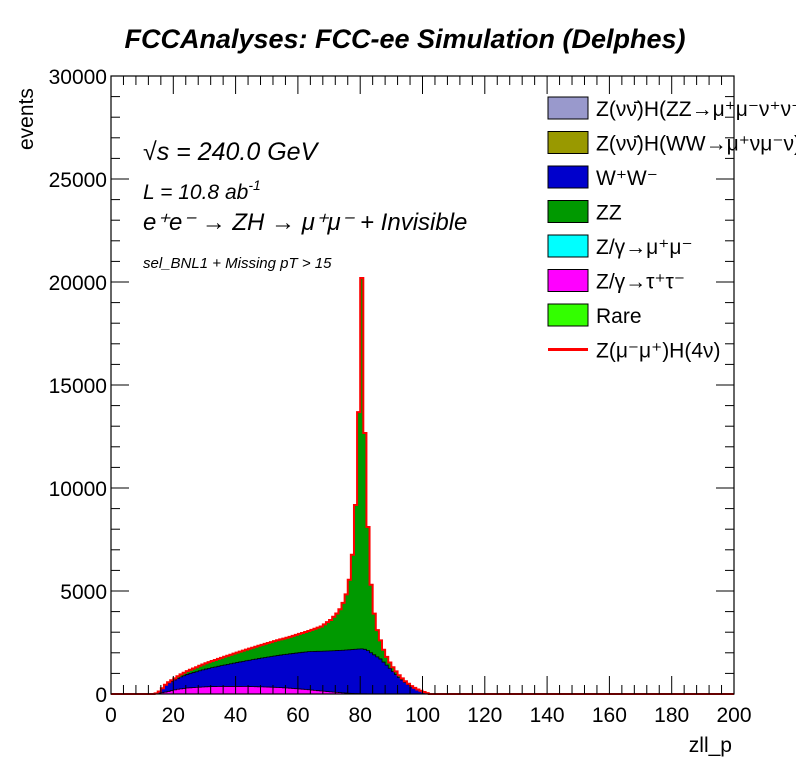  I want to click on x-tick-label: 120, so click(484, 715).